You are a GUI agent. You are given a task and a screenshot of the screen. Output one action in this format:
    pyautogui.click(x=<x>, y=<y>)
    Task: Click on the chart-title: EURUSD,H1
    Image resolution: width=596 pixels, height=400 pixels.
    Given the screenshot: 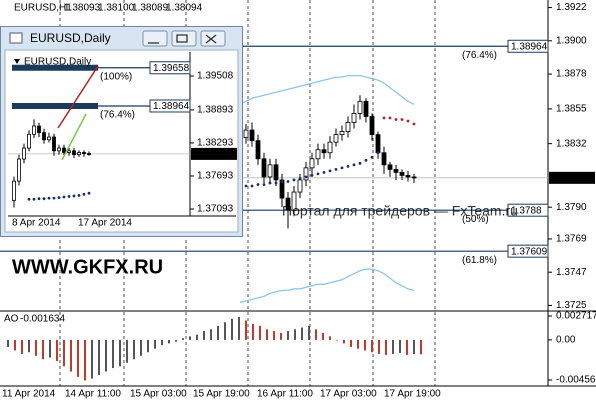 What is the action you would take?
    pyautogui.click(x=43, y=8)
    